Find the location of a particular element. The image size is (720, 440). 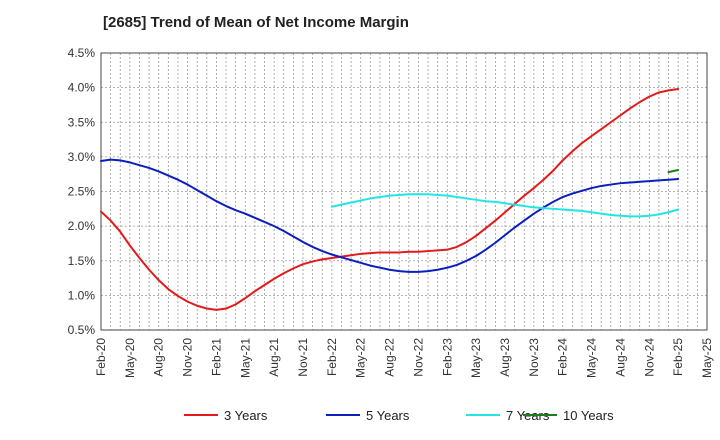

x-tick-label: Feb-21 is located at coordinates (216, 357).